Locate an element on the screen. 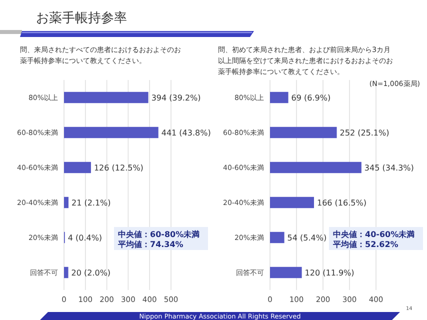 The height and width of the screenshot is (320, 427). data-label: 69 (6.9%) is located at coordinates (311, 98).